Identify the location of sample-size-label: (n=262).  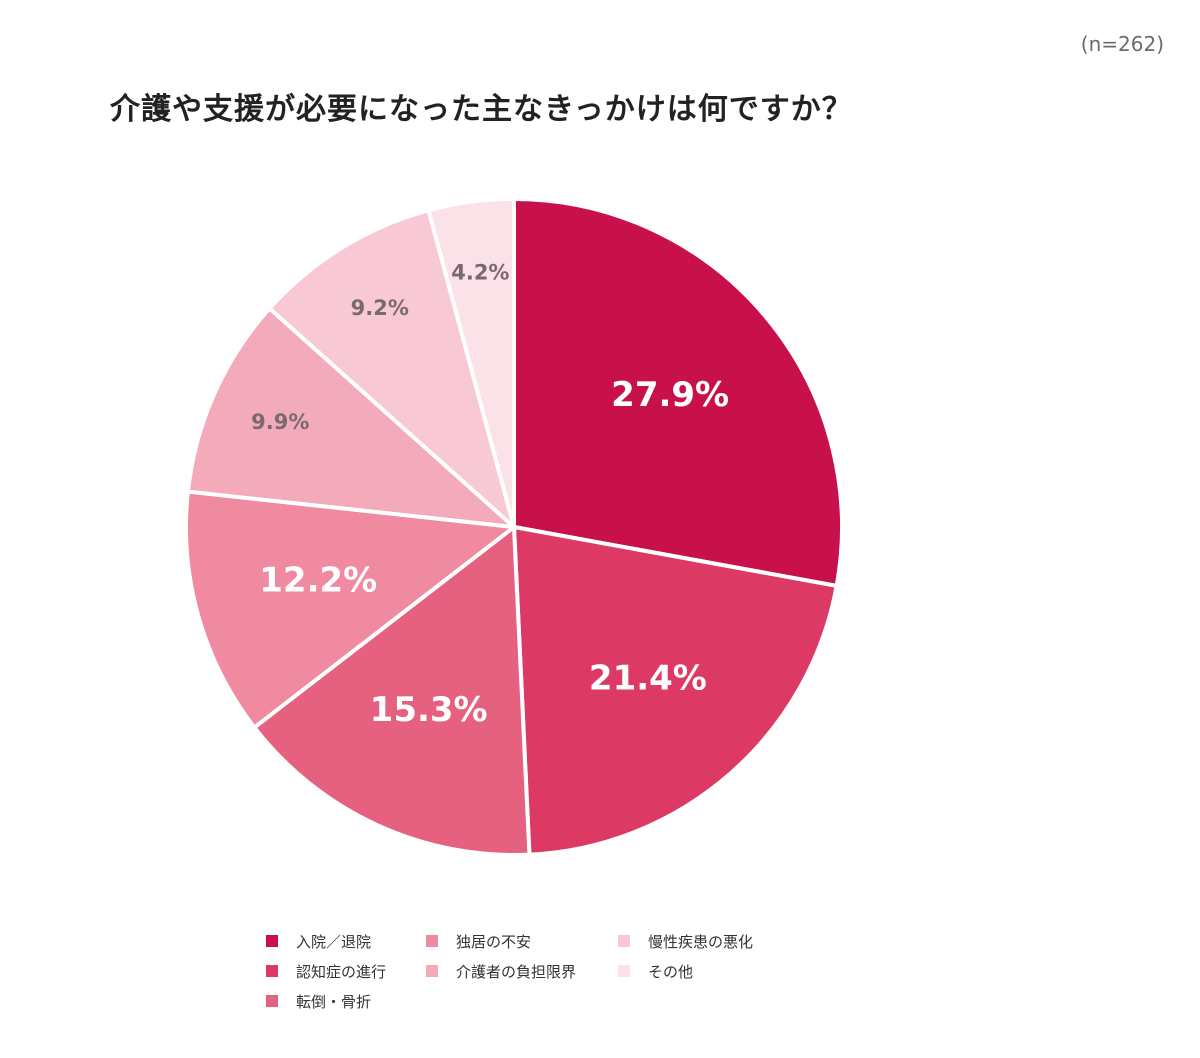
(1122, 44).